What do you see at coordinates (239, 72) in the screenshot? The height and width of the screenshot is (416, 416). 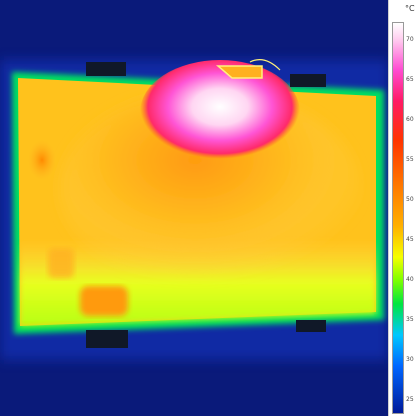 I see `top-connector` at bounding box center [239, 72].